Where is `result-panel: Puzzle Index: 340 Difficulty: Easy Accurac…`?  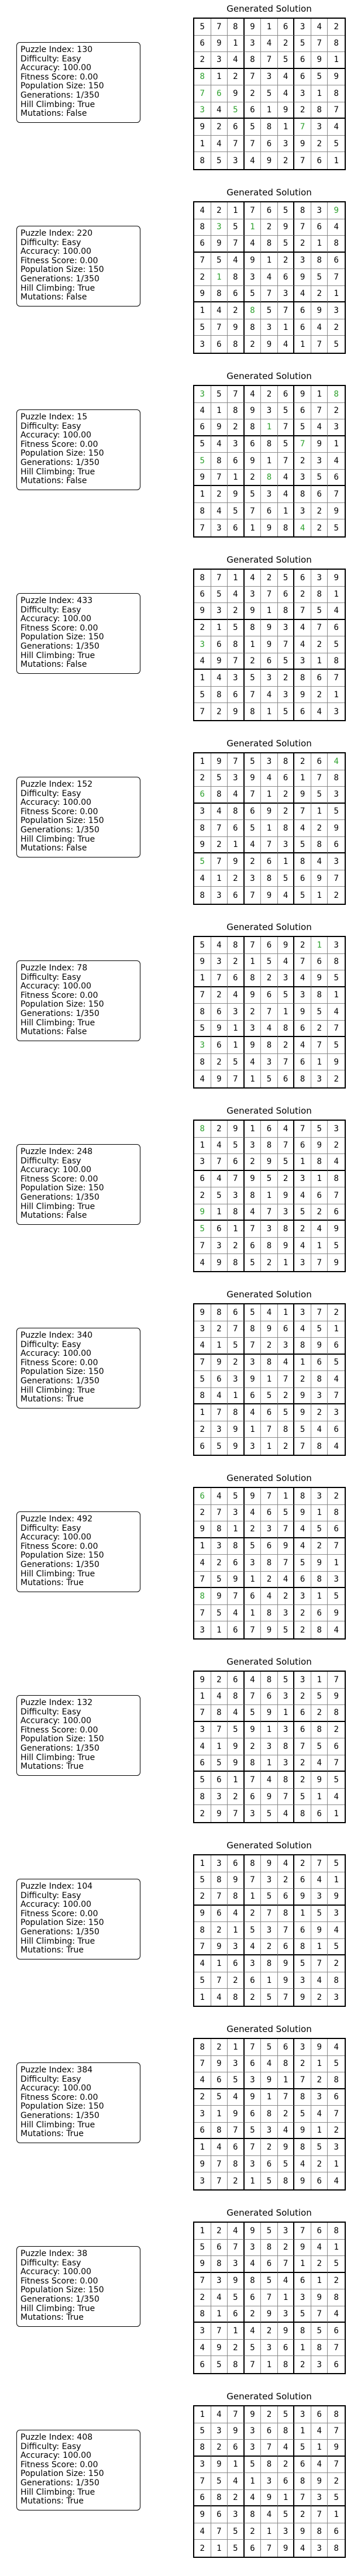
result-panel: Puzzle Index: 340 Difficulty: Easy Accurac… is located at coordinates (177, 1377).